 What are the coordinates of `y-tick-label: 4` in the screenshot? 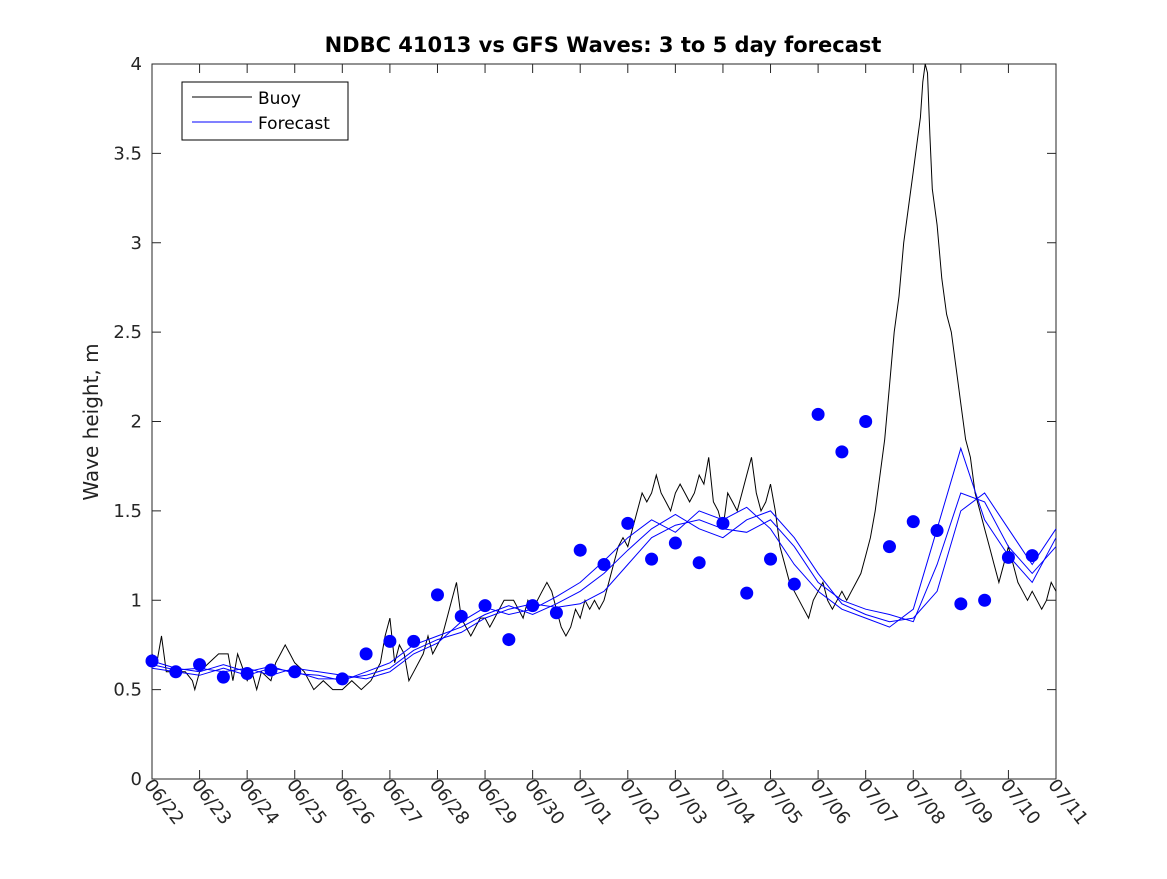 It's located at (136, 64).